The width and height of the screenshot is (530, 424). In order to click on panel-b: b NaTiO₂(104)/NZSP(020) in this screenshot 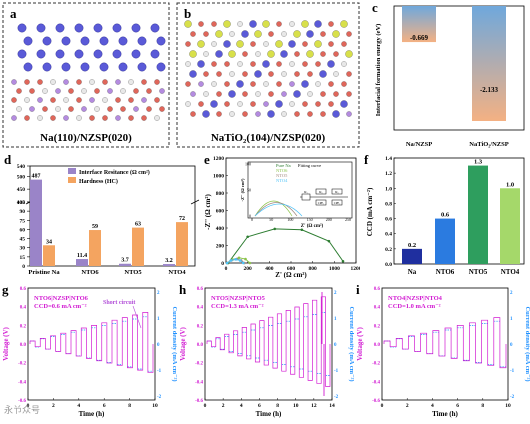, I will do `click(268, 75)`.